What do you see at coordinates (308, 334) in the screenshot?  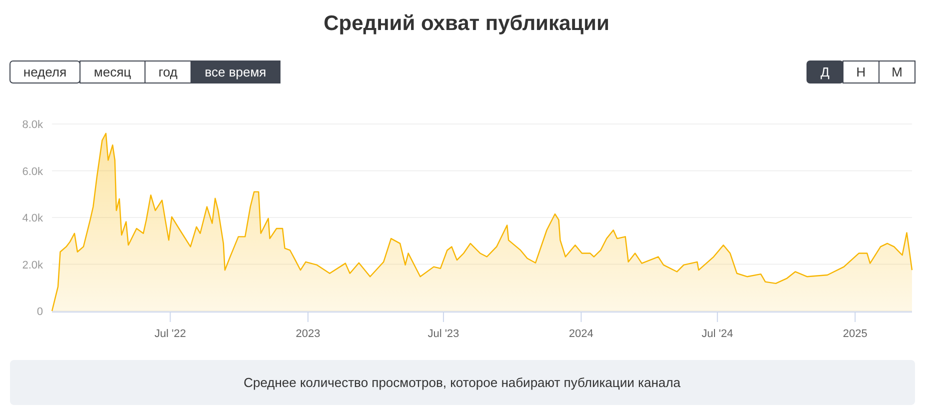 I see `x-tick-label: 2023` at bounding box center [308, 334].